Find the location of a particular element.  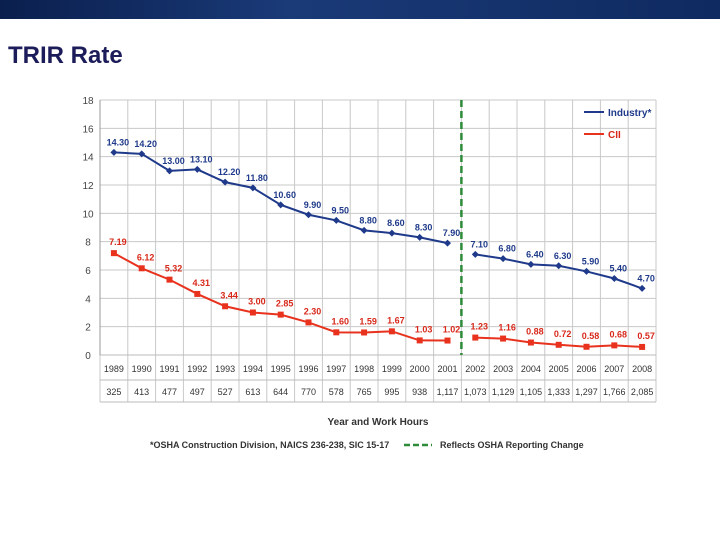

industry-data-label: 8.30 is located at coordinates (424, 227).